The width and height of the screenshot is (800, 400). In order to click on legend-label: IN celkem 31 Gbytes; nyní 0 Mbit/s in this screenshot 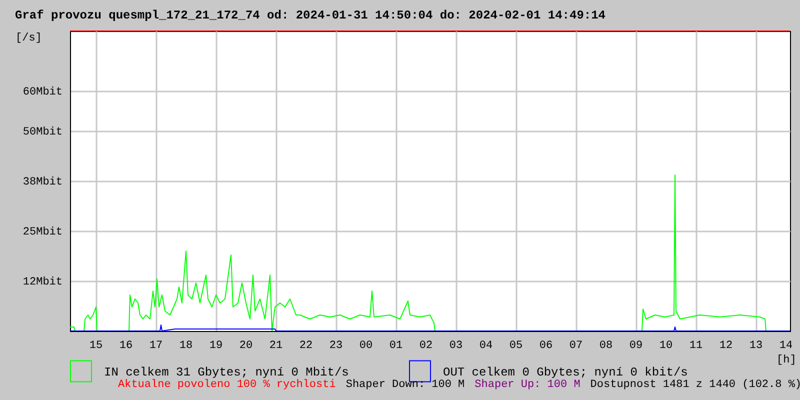, I will do `click(226, 372)`.